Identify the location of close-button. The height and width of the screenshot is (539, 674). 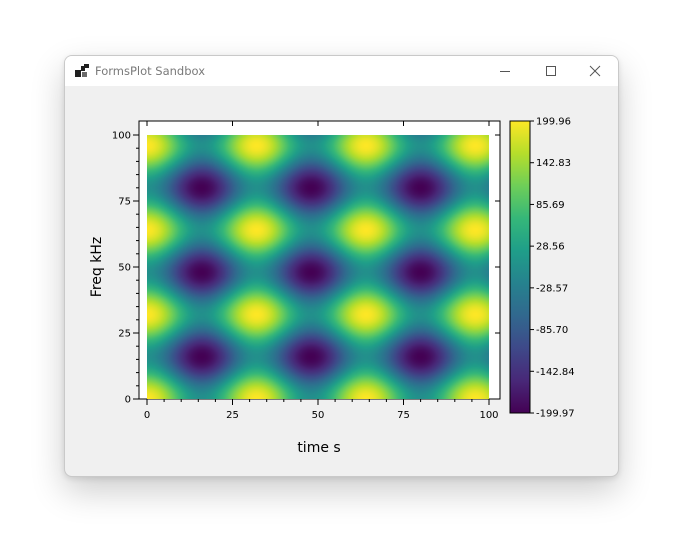
(595, 71).